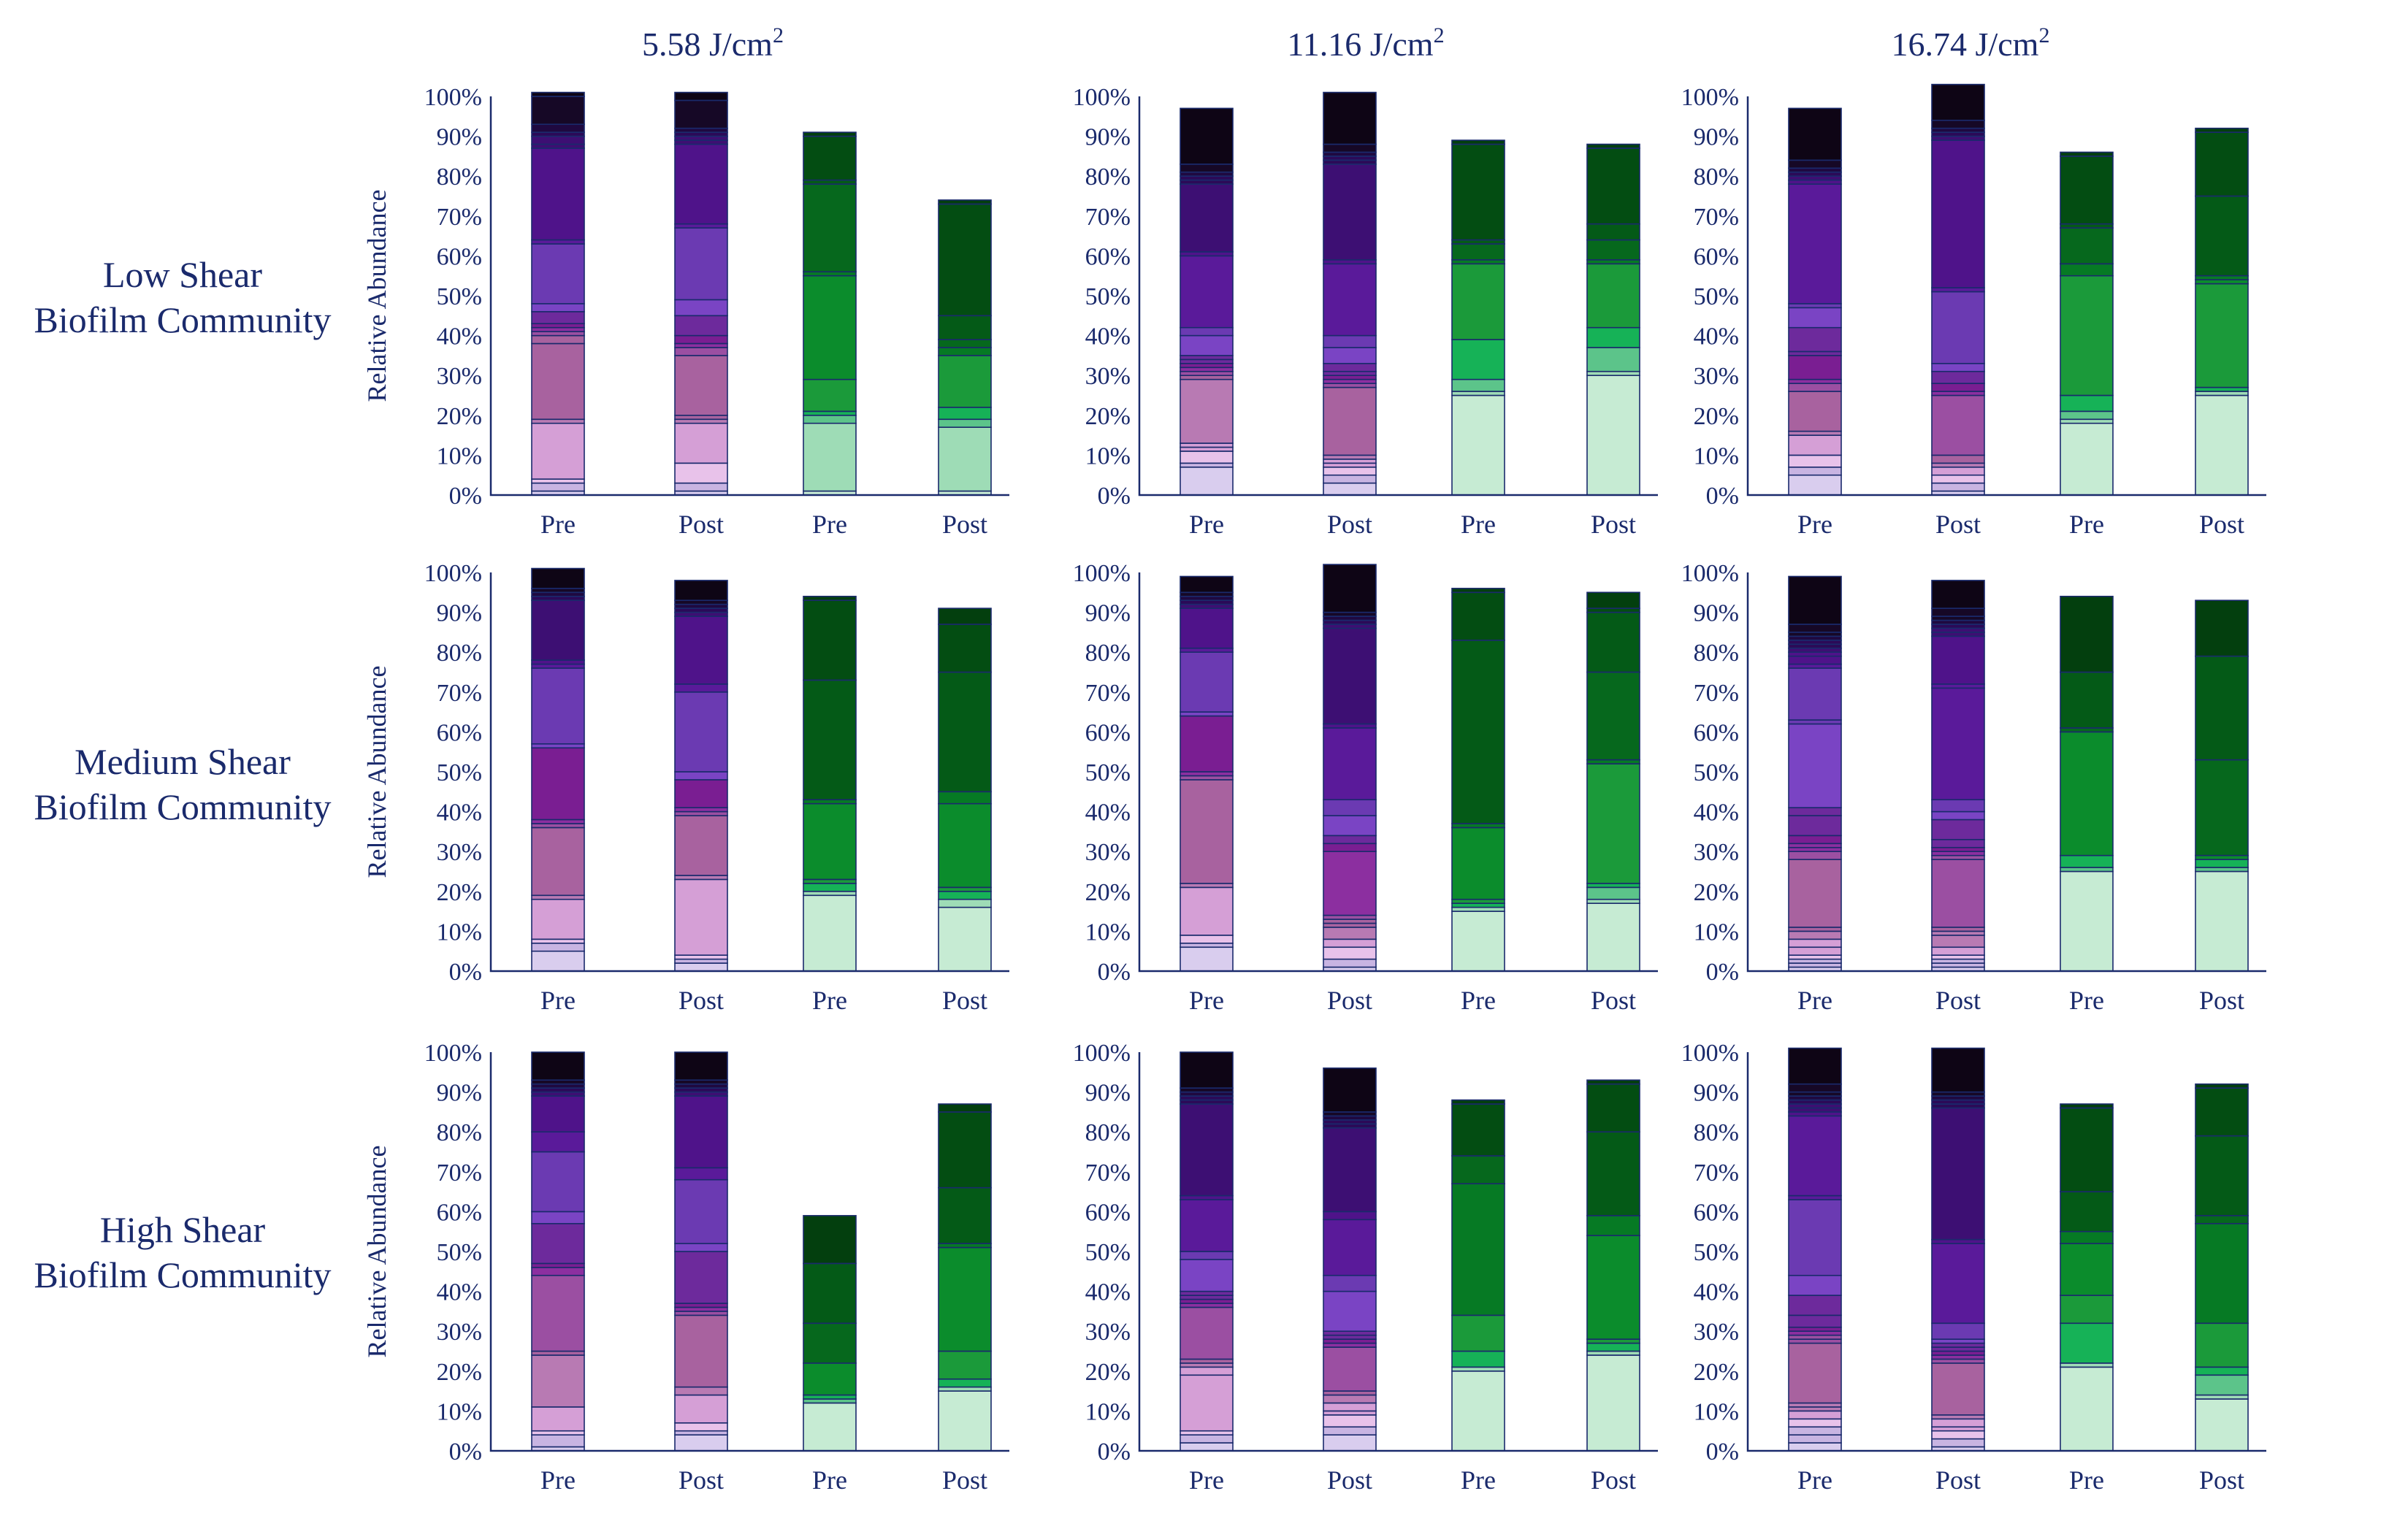 This screenshot has width=2408, height=1518. Describe the element at coordinates (459, 1292) in the screenshot. I see `y-tick-label: 40%` at that location.